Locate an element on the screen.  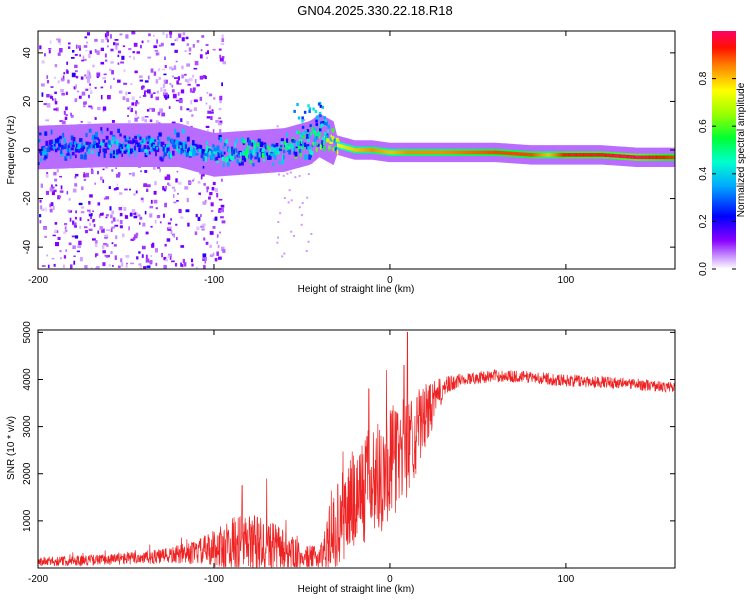
colorbar-gradient is located at coordinates (724, 150).